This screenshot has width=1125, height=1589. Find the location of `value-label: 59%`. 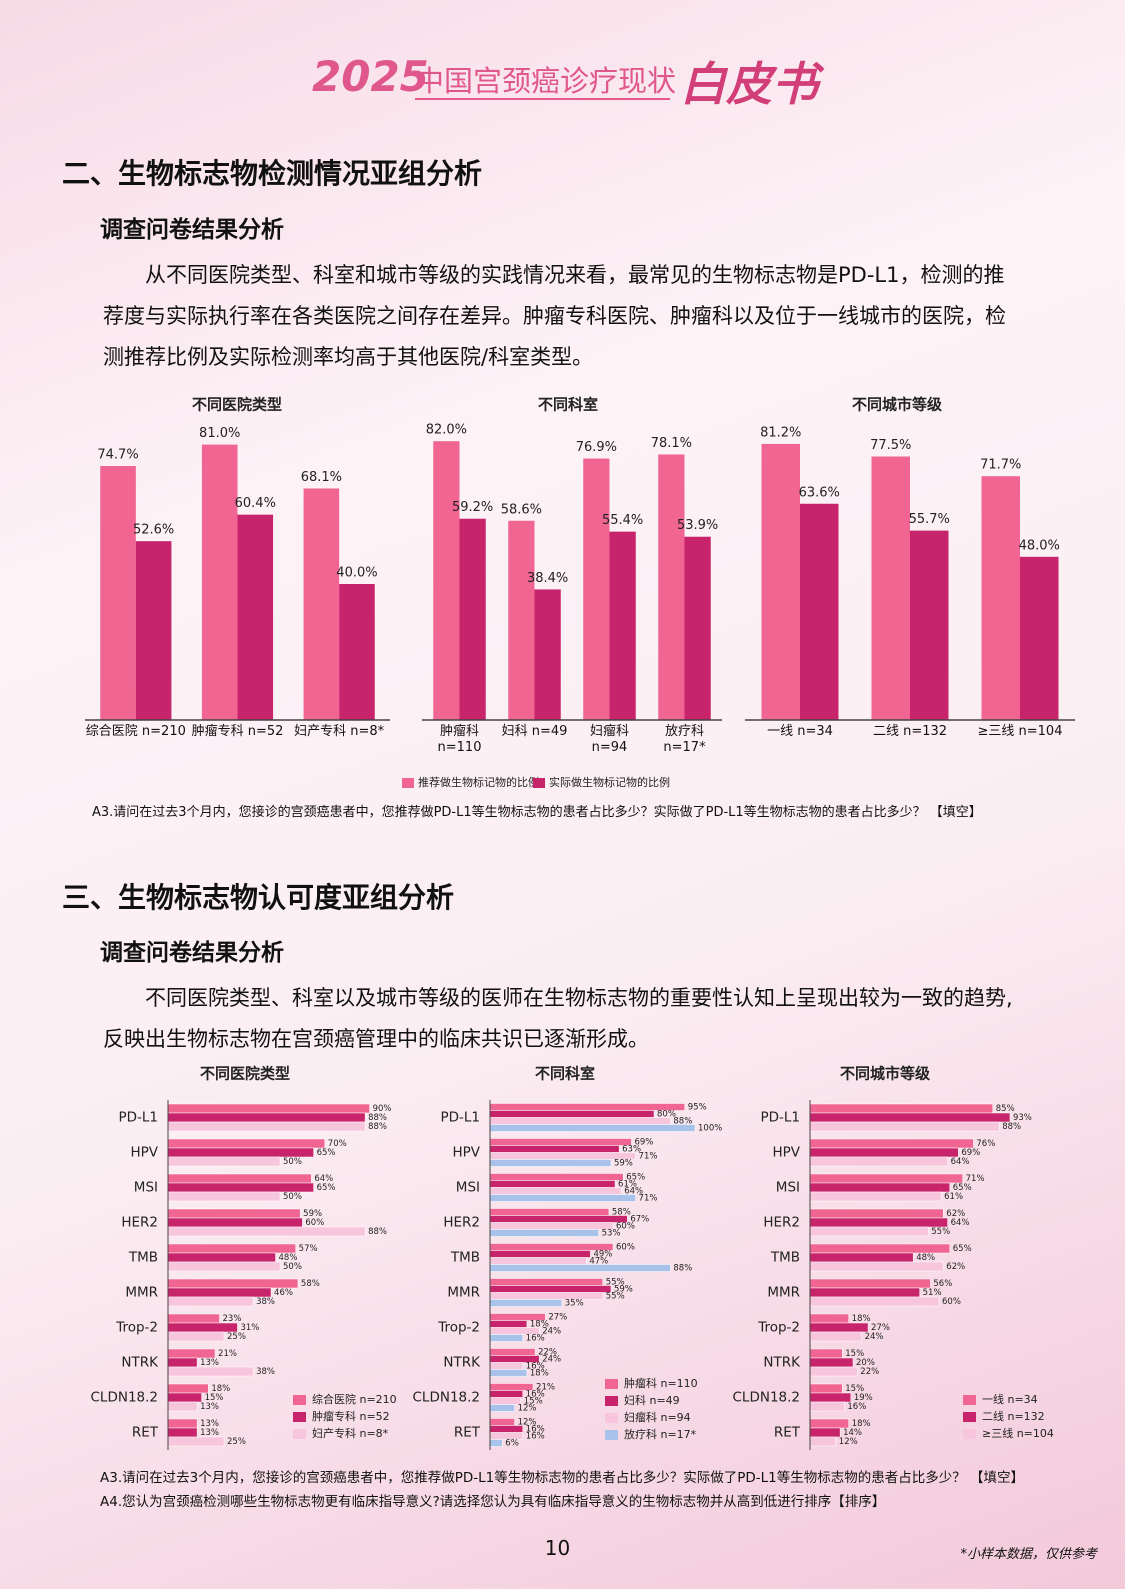

value-label: 59% is located at coordinates (623, 1164).